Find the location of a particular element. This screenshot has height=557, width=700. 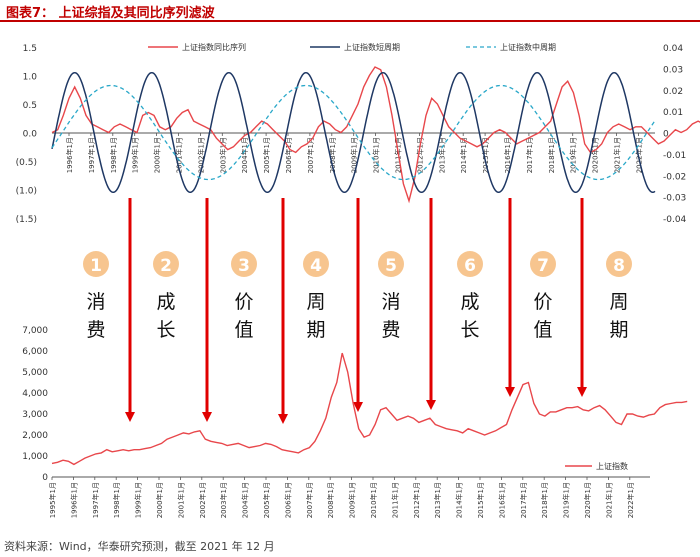

right-axis-tick-label: 0.04 is located at coordinates (673, 49).